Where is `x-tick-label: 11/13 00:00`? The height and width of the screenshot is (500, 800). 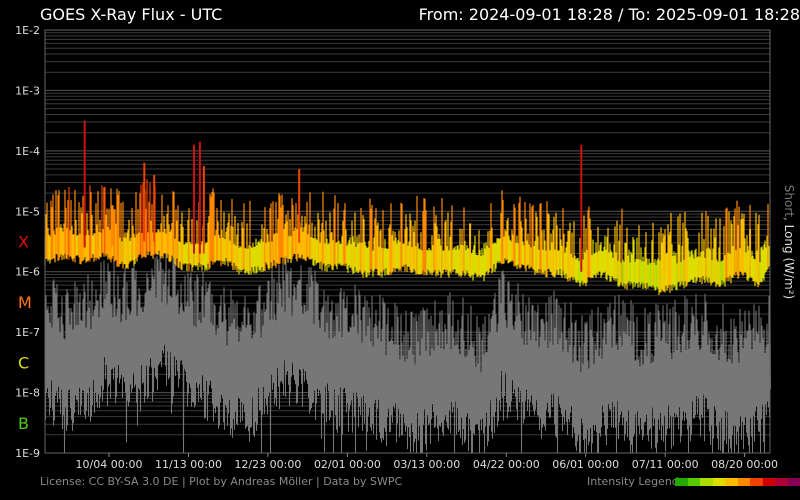 x-tick-label: 11/13 00:00 is located at coordinates (188, 464).